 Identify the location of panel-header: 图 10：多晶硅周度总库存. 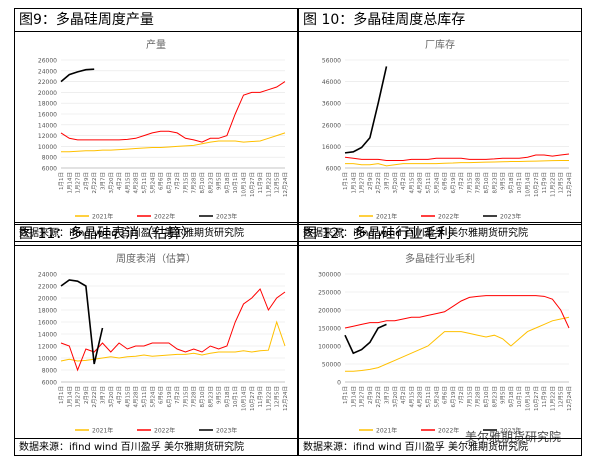
(440, 20).